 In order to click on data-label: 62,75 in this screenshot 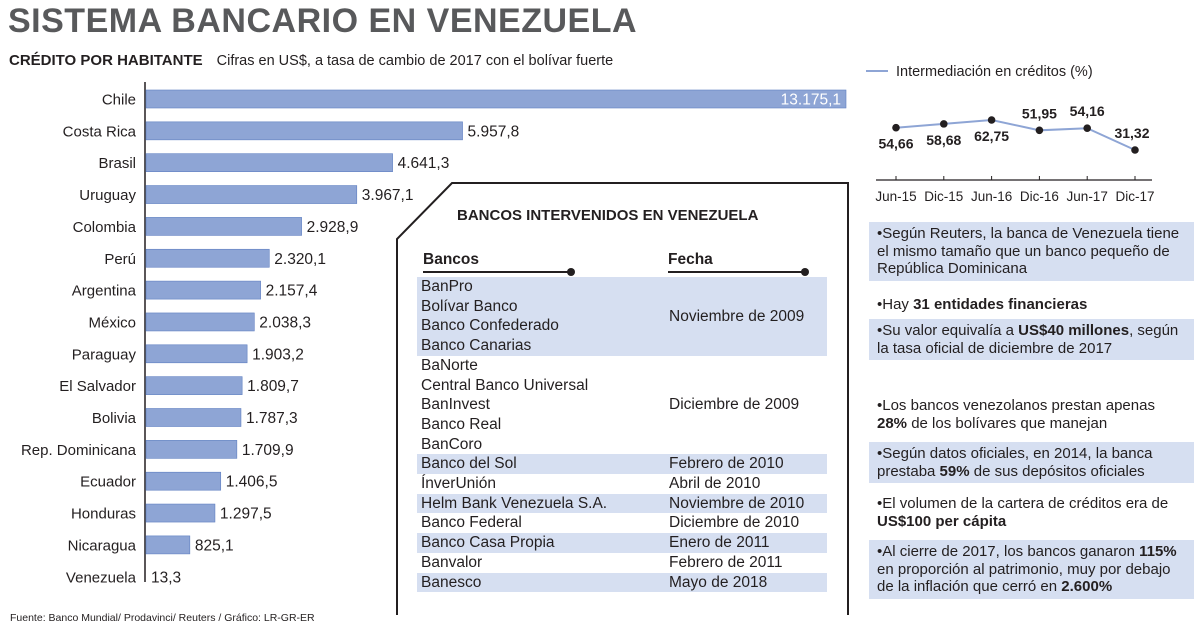, I will do `click(991, 136)`.